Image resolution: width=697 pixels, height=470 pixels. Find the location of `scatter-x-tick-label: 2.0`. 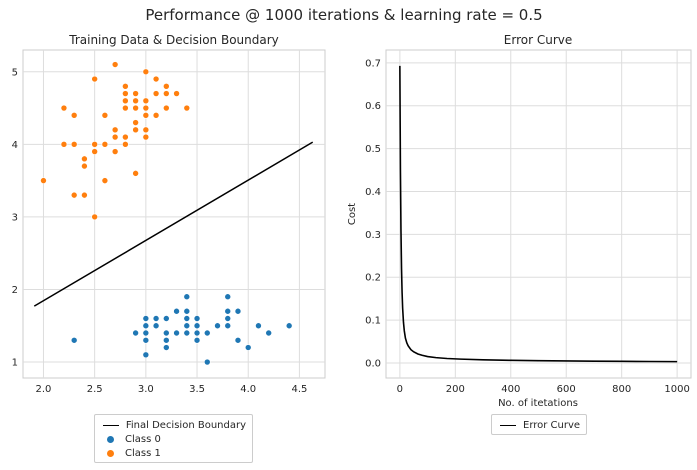

scatter-x-tick-label: 2.0 is located at coordinates (44, 389).